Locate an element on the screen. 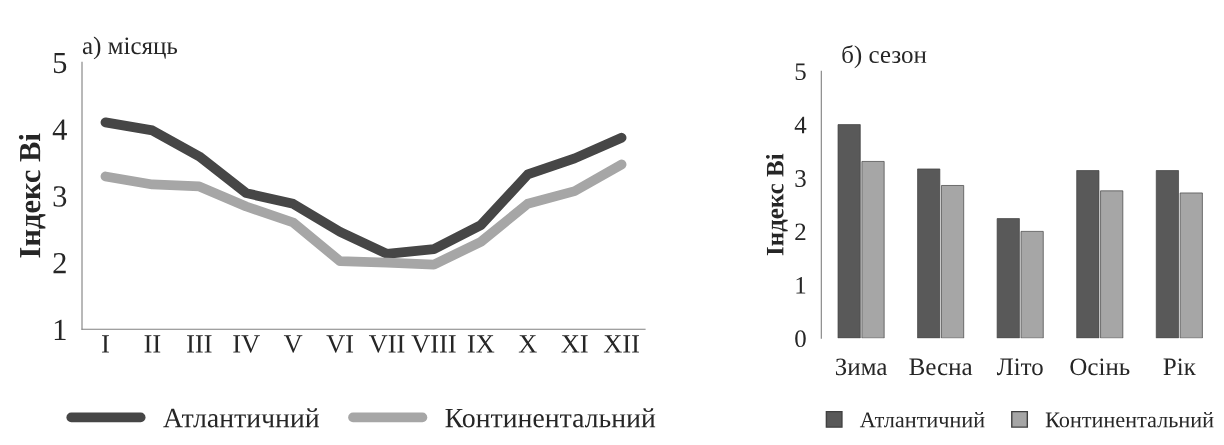 The image size is (1224, 445). x-tick-label: XI is located at coordinates (574, 344).